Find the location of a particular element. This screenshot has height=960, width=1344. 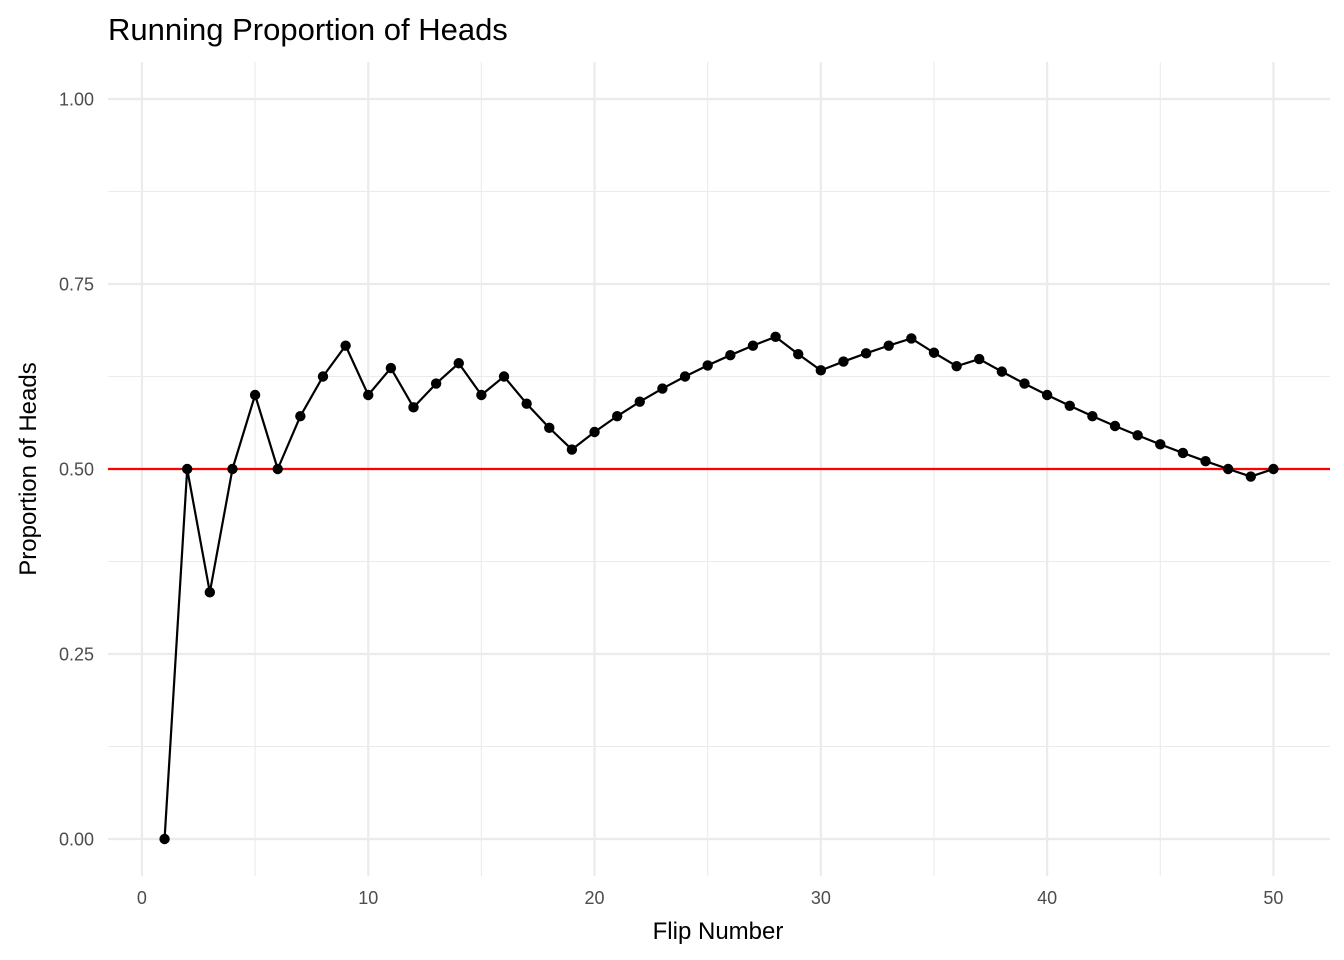

x-axis-title: Flip Number is located at coordinates (718, 931).